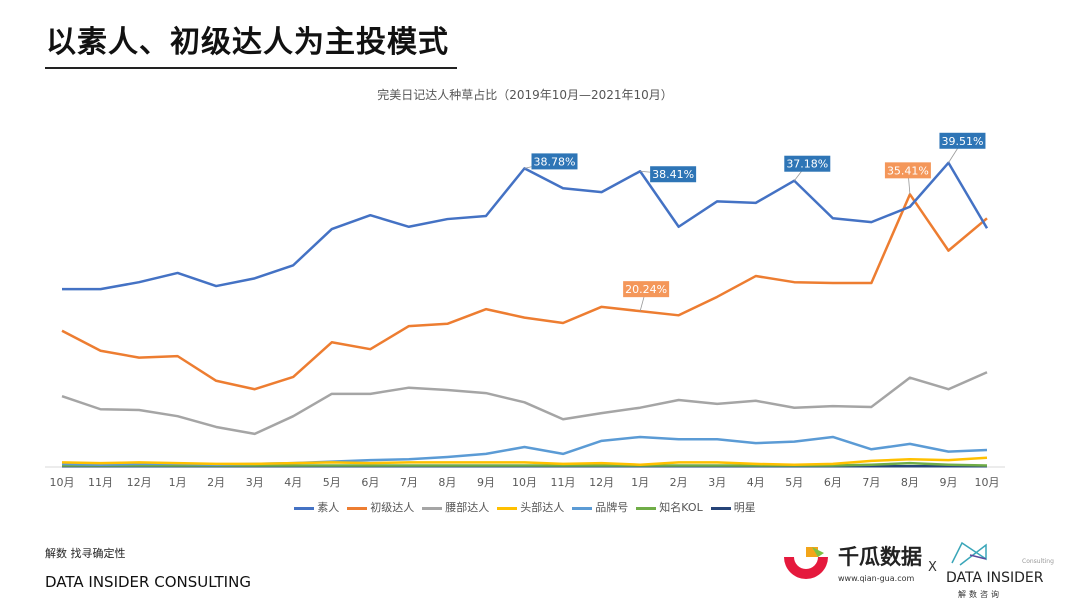 This screenshot has width=1080, height=607. Describe the element at coordinates (681, 507) in the screenshot. I see `legend-label: 知名KOL` at that location.